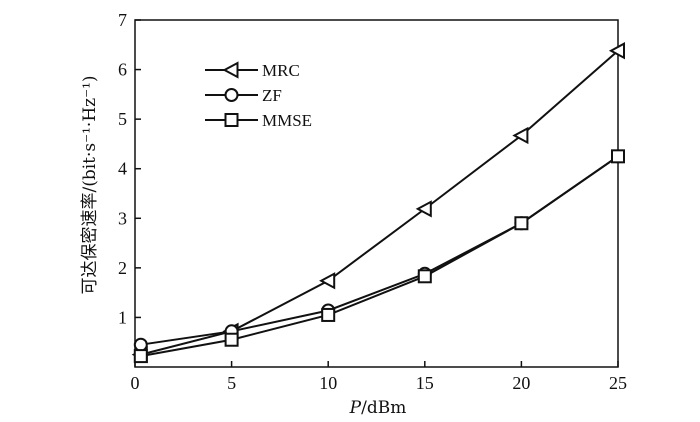 The width and height of the screenshot is (700, 422). I want to click on legend-label-zf: ZF, so click(272, 95).